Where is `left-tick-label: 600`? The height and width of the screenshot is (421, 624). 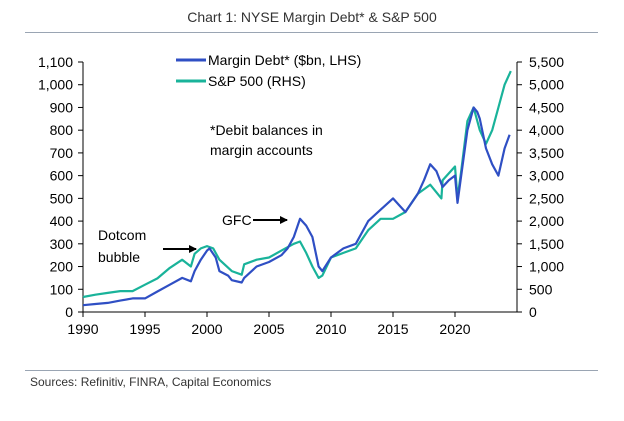
left-tick-label: 600 is located at coordinates (62, 176).